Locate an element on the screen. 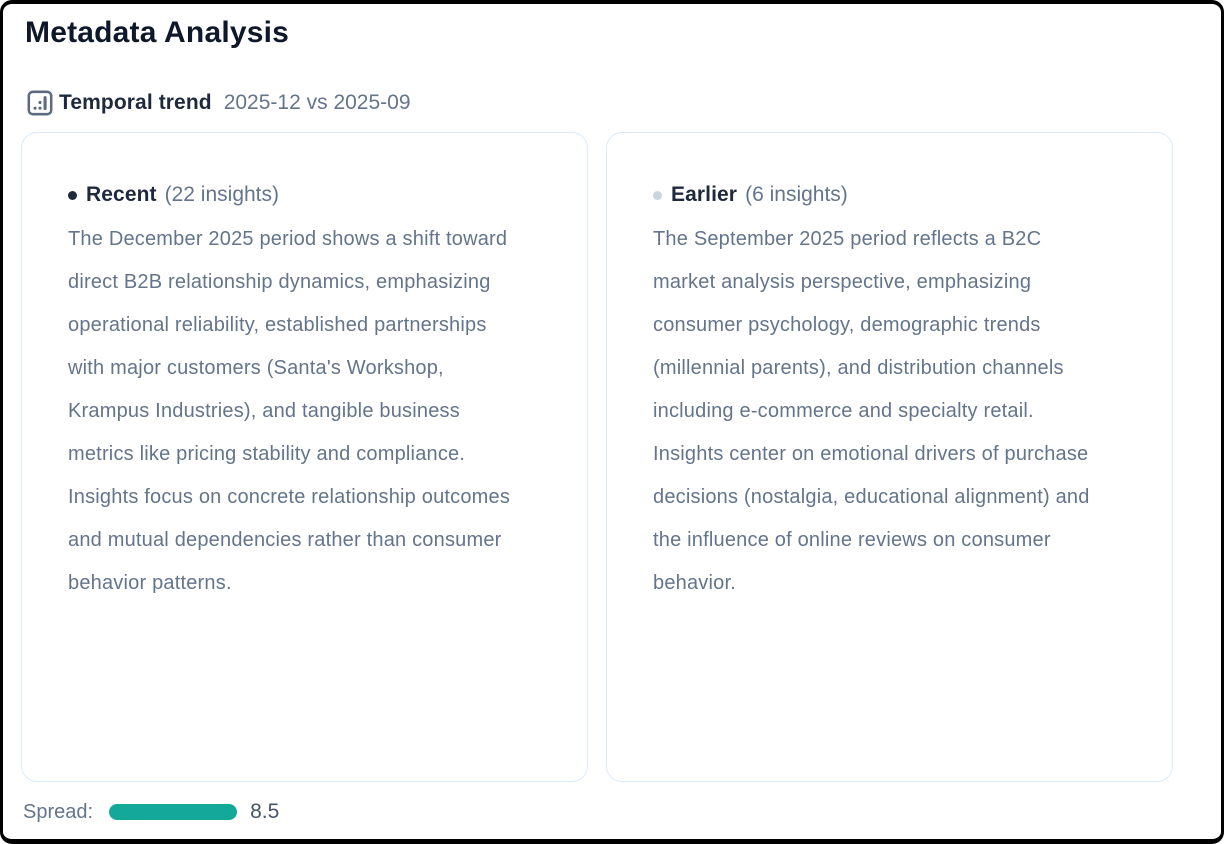  spread-metric-row: Spread: 8.5 is located at coordinates (622, 812).